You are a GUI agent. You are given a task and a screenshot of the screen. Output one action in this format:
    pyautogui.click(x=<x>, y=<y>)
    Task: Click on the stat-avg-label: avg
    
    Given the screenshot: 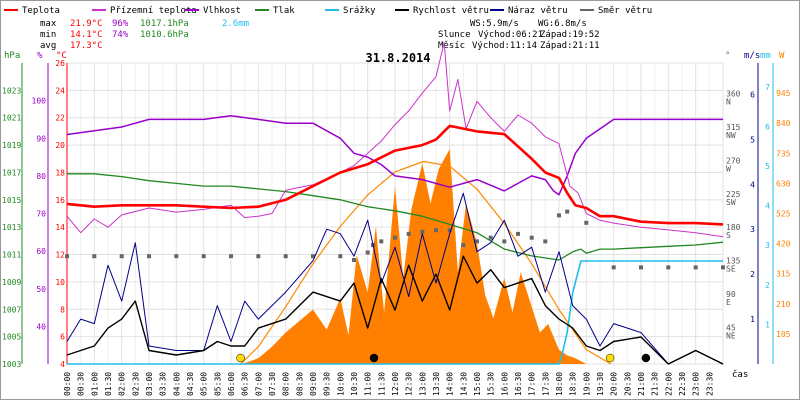 What is the action you would take?
    pyautogui.click(x=48, y=46)
    